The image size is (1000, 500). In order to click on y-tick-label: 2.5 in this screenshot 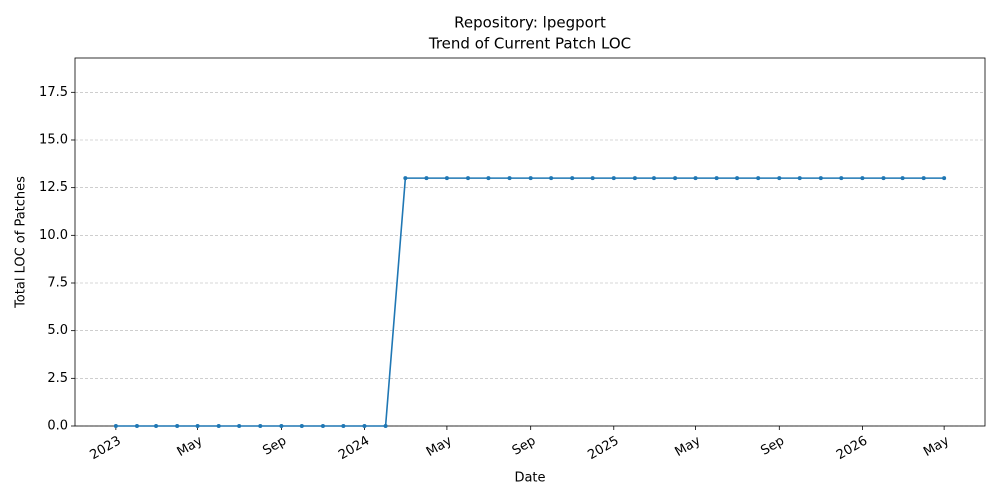, I will do `click(57, 378)`.